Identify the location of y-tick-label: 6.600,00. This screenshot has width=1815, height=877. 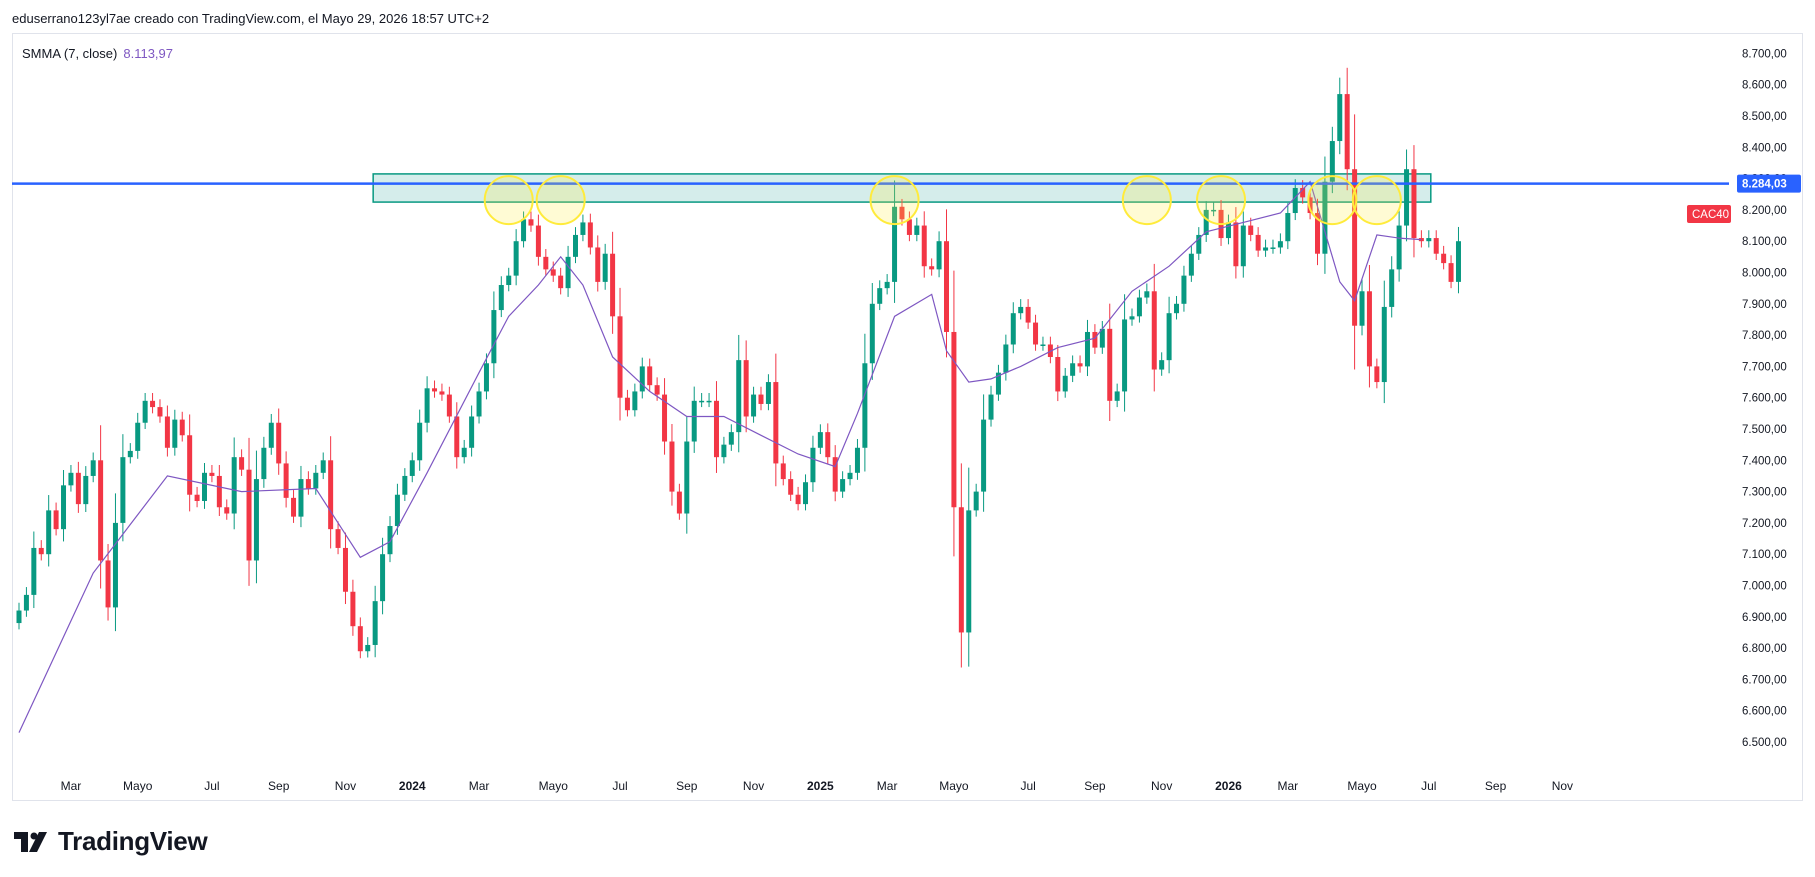
(1764, 712).